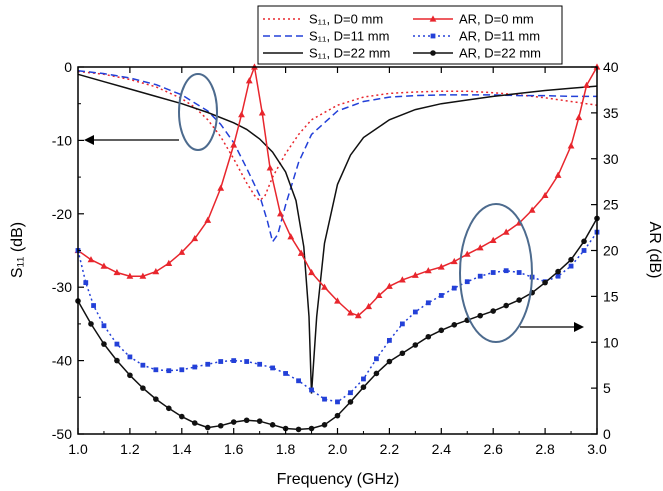  Describe the element at coordinates (611, 205) in the screenshot. I see `y-right-tick-label: 25` at that location.